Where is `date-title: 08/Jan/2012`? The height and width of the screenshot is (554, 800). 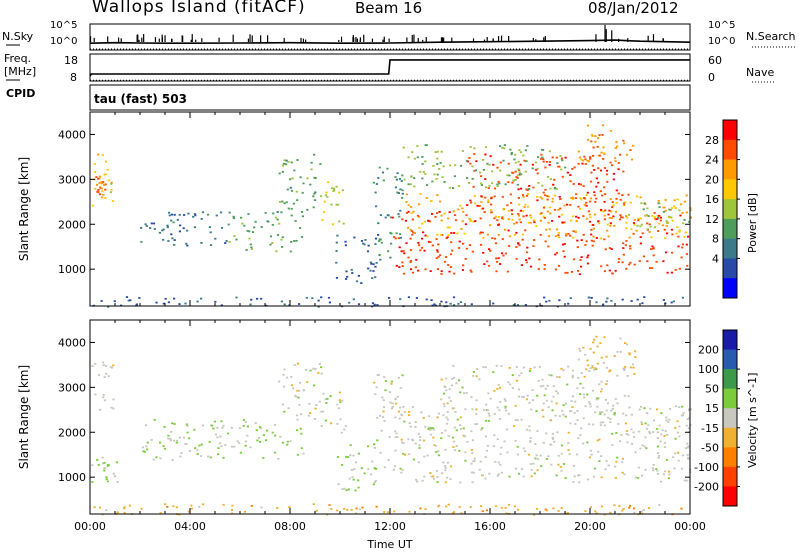 date-title: 08/Jan/2012 is located at coordinates (633, 8).